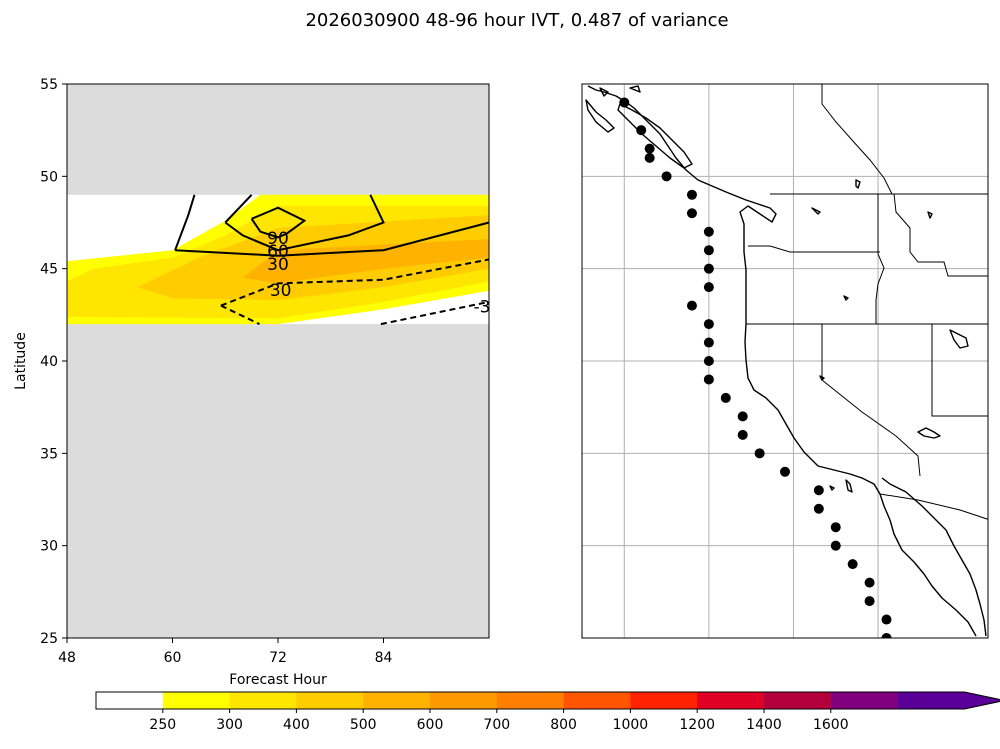 Image resolution: width=1000 pixels, height=749 pixels. What do you see at coordinates (278, 252) in the screenshot?
I see `contour-label: 60` at bounding box center [278, 252].